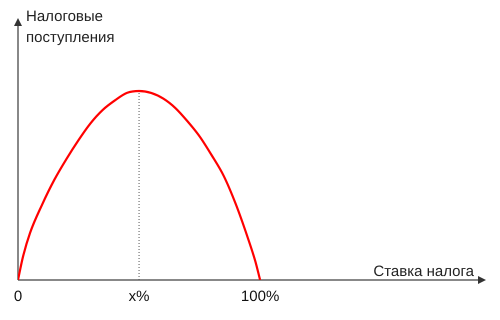 The width and height of the screenshot is (500, 320). What do you see at coordinates (260, 297) in the screenshot?
I see `x-tick-label: 100%` at bounding box center [260, 297].